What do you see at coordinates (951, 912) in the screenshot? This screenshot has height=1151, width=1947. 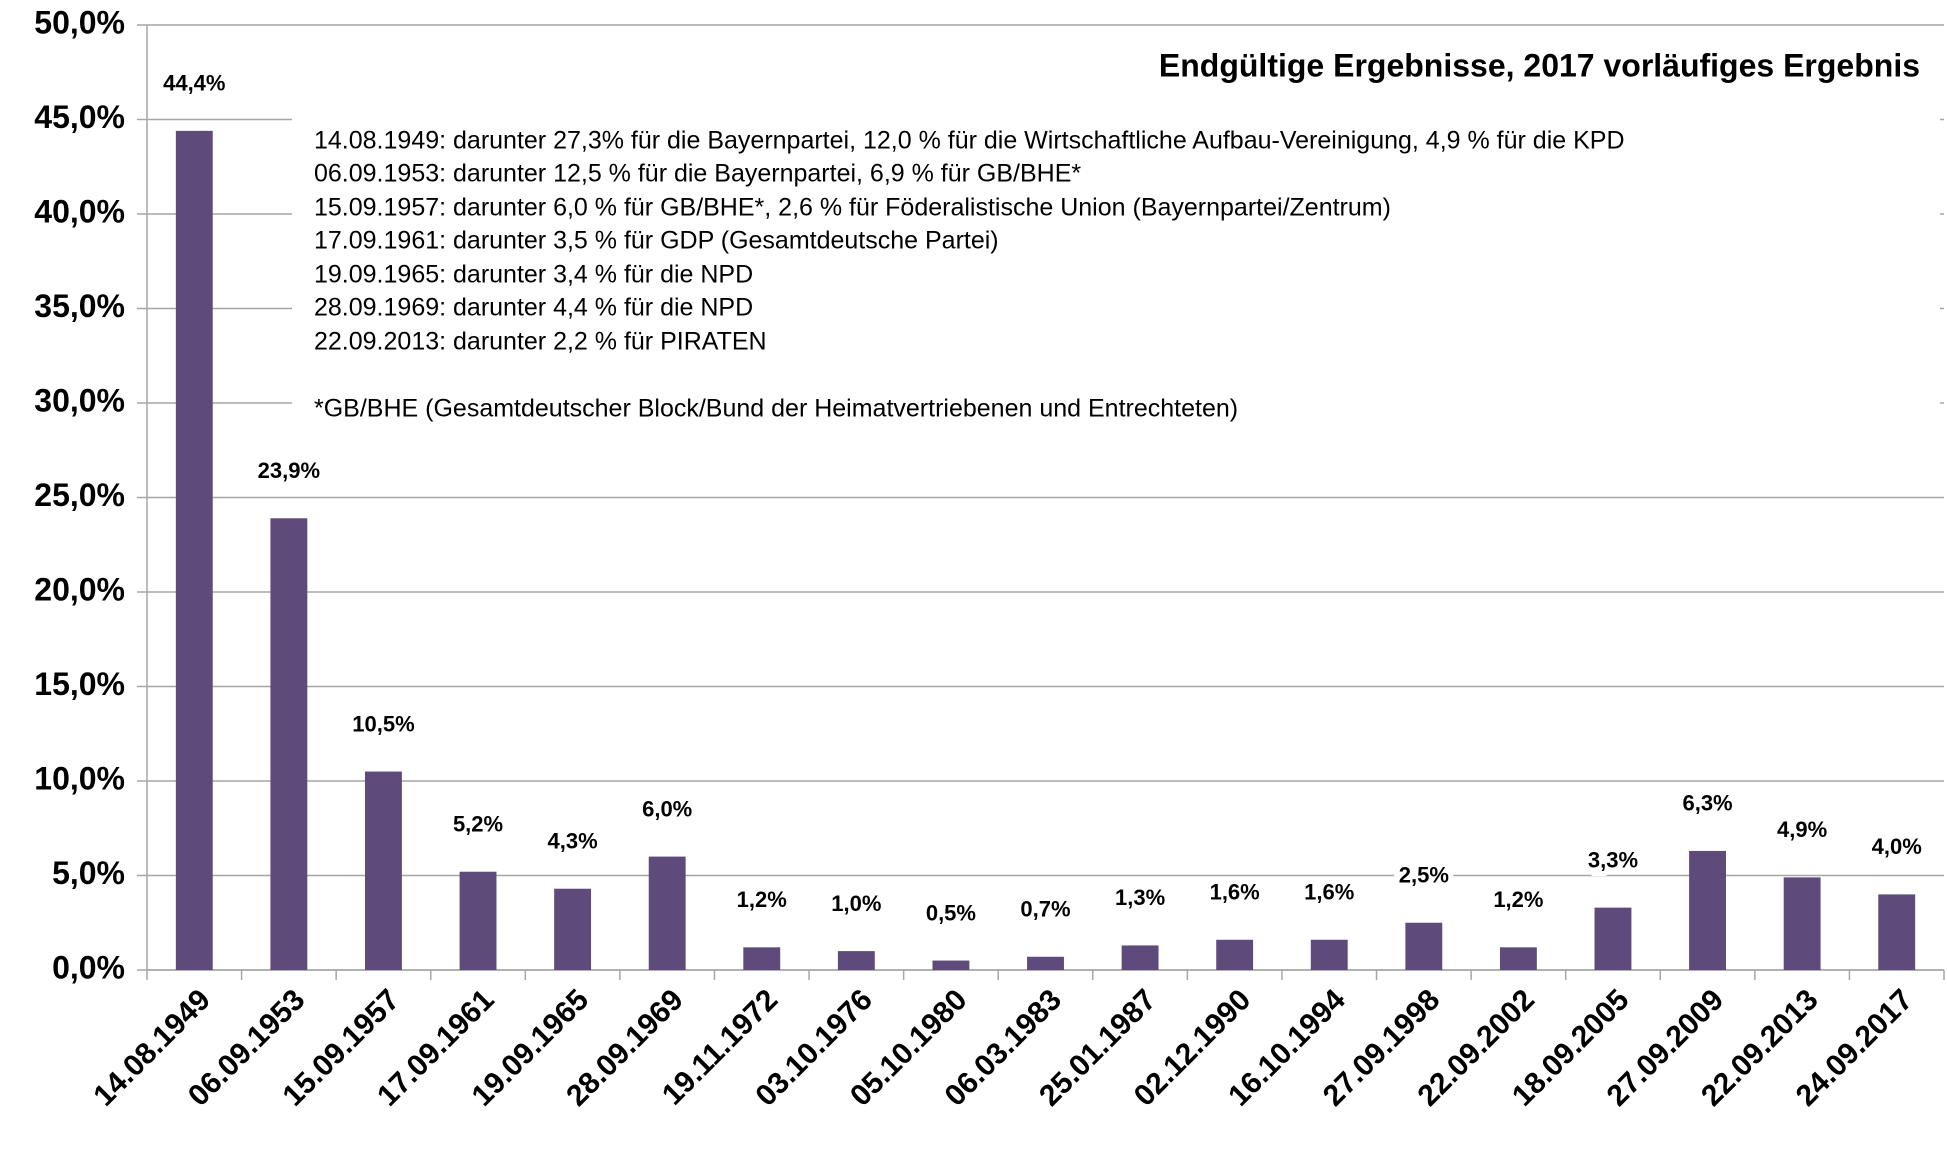 I see `value-label: 0,5%` at bounding box center [951, 912].